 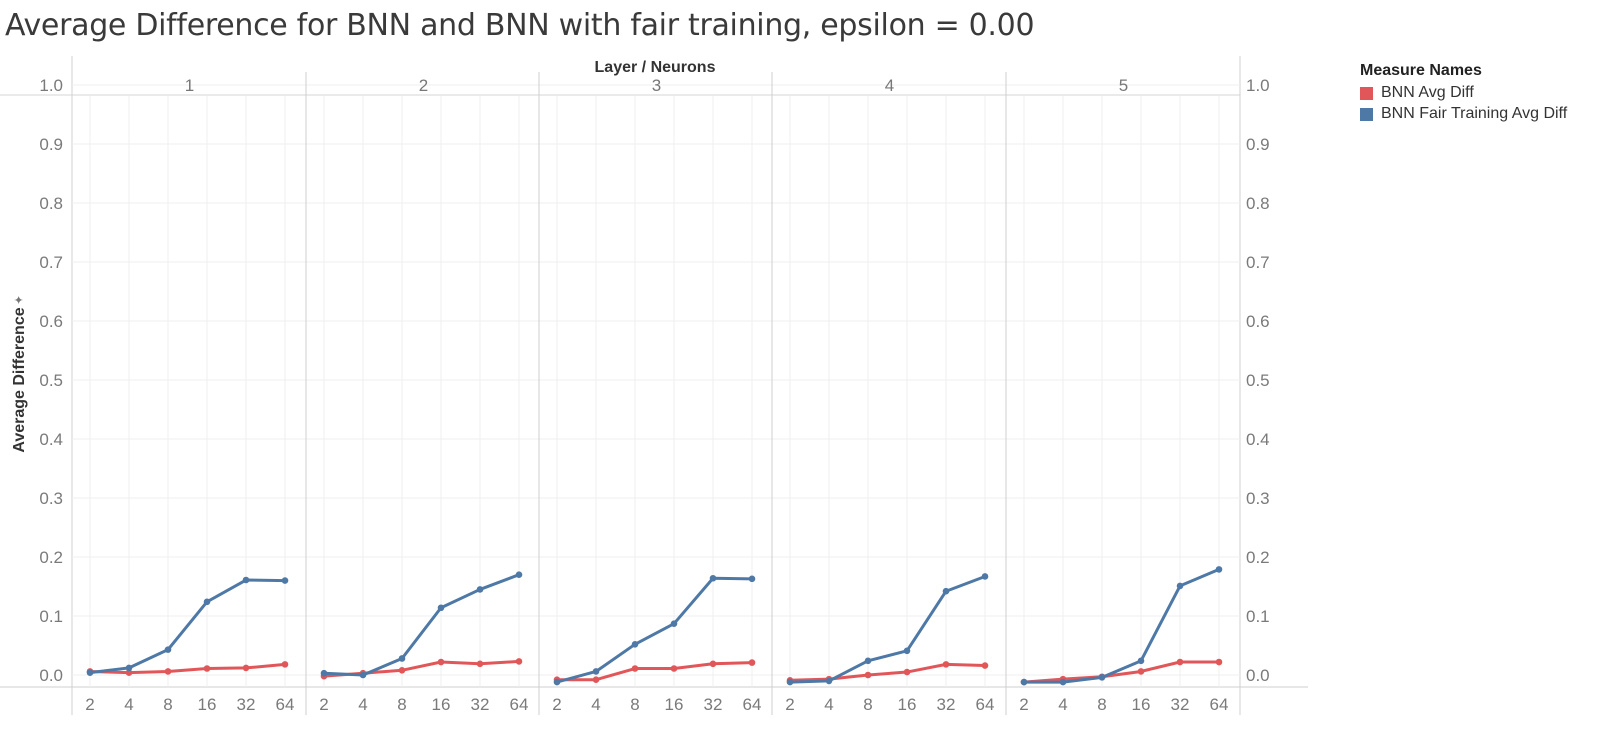 I want to click on y-tick-label-right: 0.8, so click(x=1258, y=203).